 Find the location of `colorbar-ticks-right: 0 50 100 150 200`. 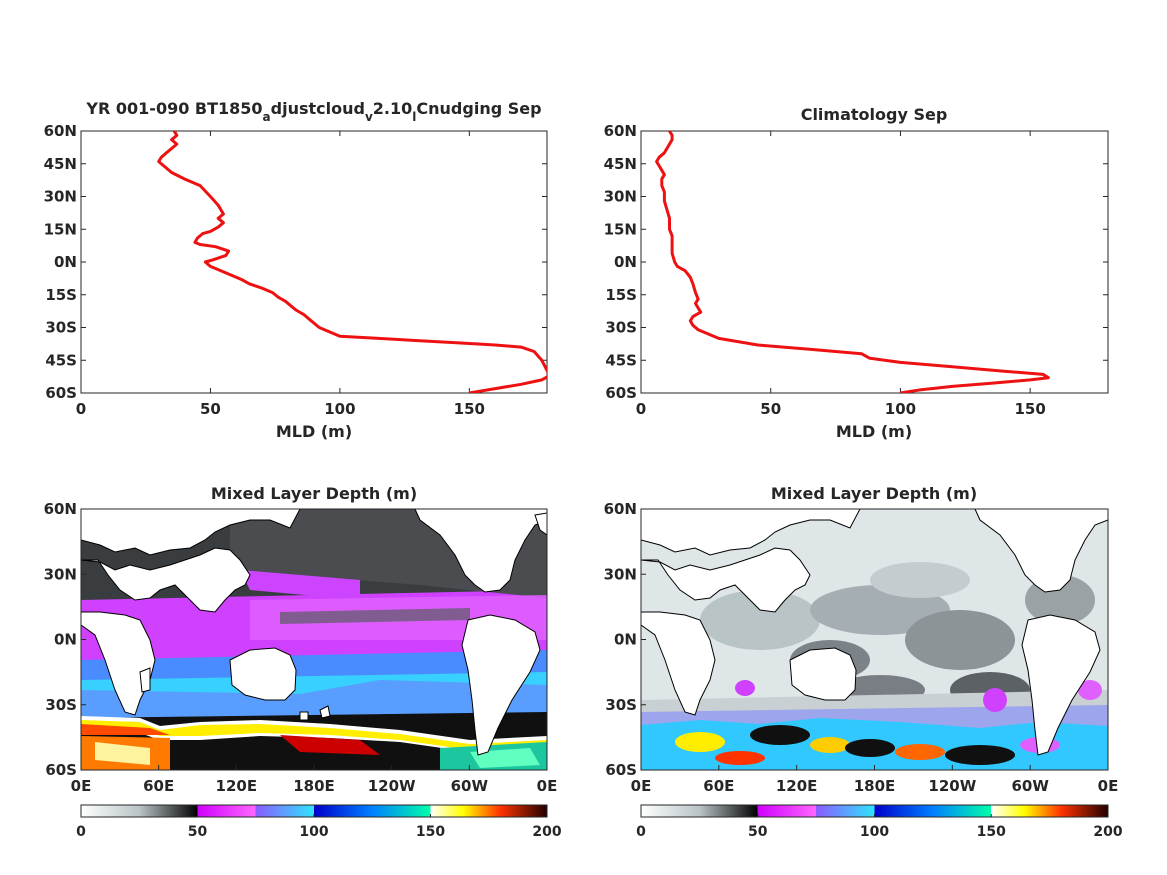

colorbar-ticks-right: 0 50 100 150 200 is located at coordinates (879, 827).